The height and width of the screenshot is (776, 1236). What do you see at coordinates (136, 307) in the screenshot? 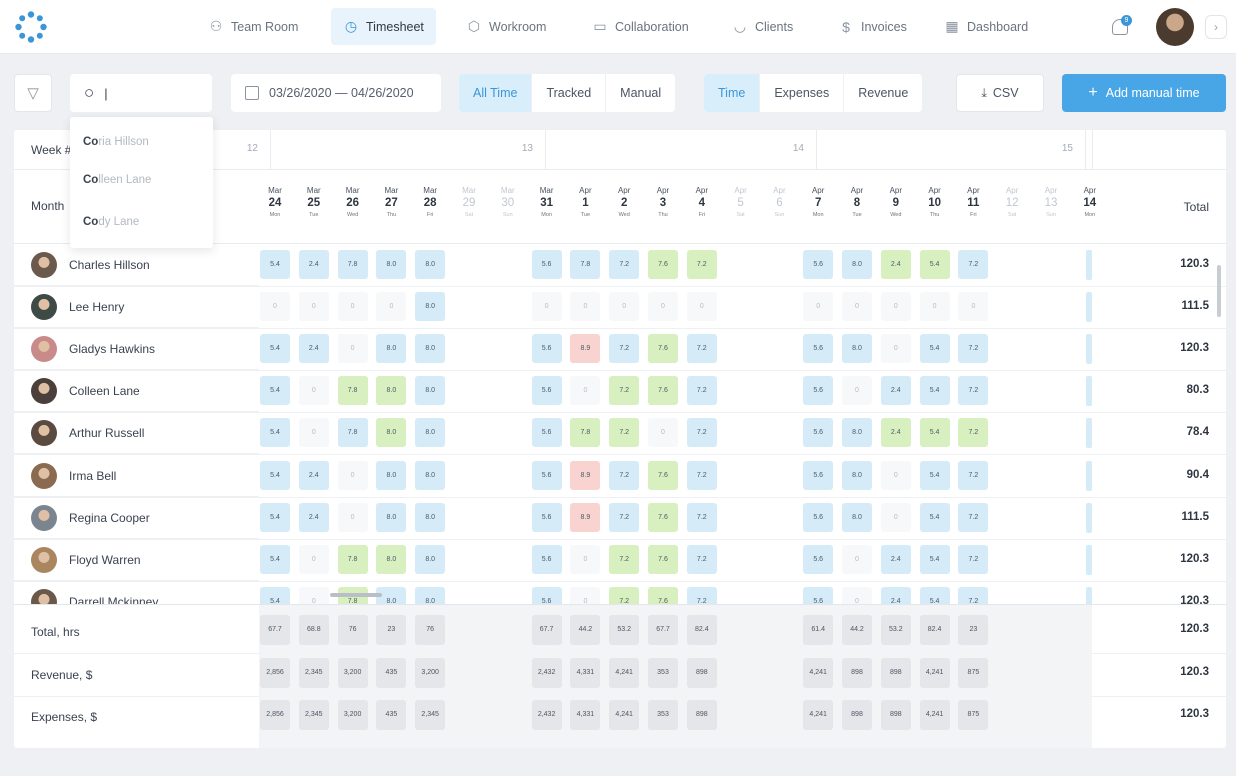
I see `person-row: Lee Henry` at bounding box center [136, 307].